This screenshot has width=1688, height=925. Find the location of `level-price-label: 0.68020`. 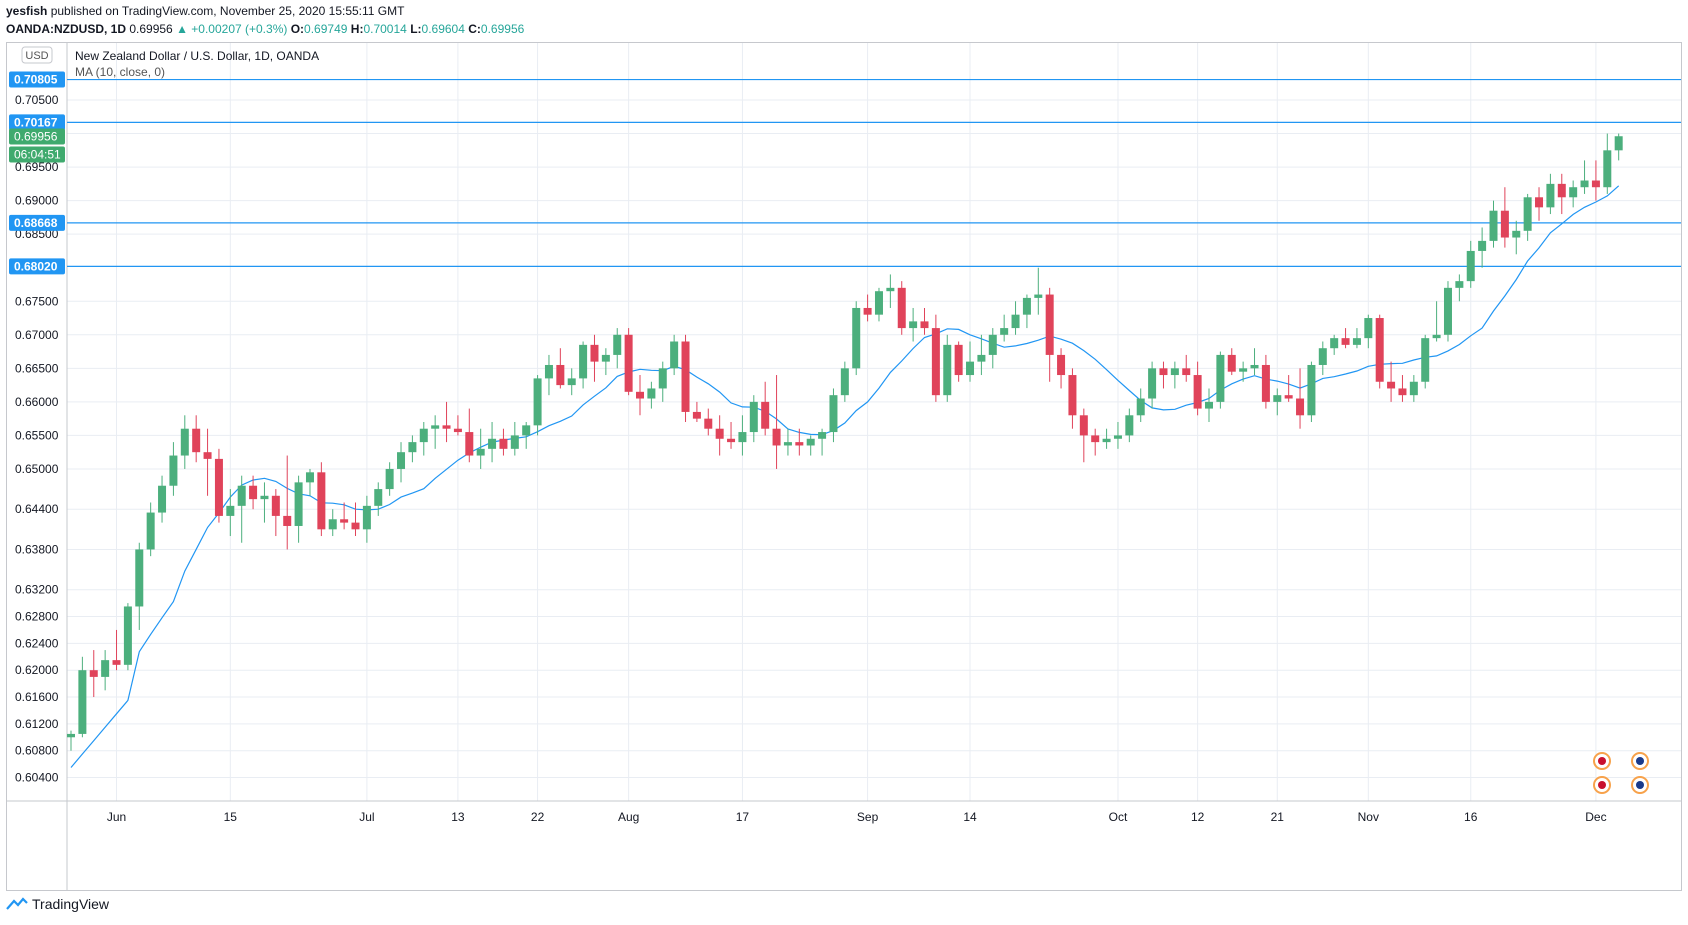

level-price-label: 0.68020 is located at coordinates (36, 266).